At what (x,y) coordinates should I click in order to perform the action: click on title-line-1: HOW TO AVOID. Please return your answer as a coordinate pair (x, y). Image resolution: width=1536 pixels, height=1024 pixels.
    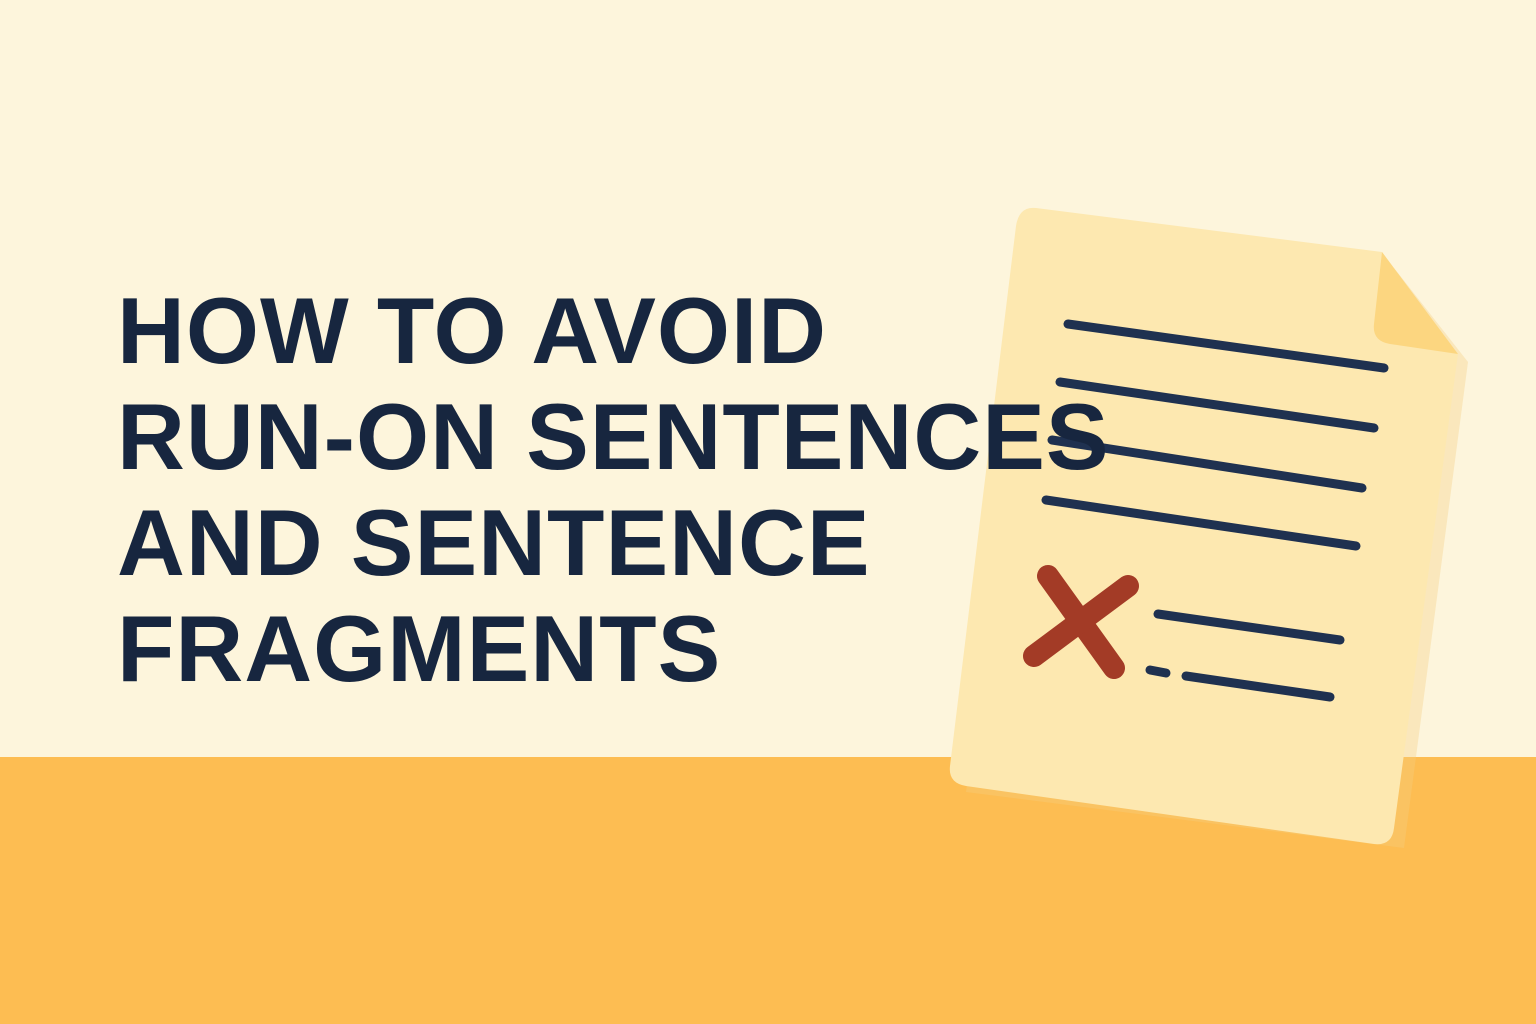
    Looking at the image, I should click on (472, 330).